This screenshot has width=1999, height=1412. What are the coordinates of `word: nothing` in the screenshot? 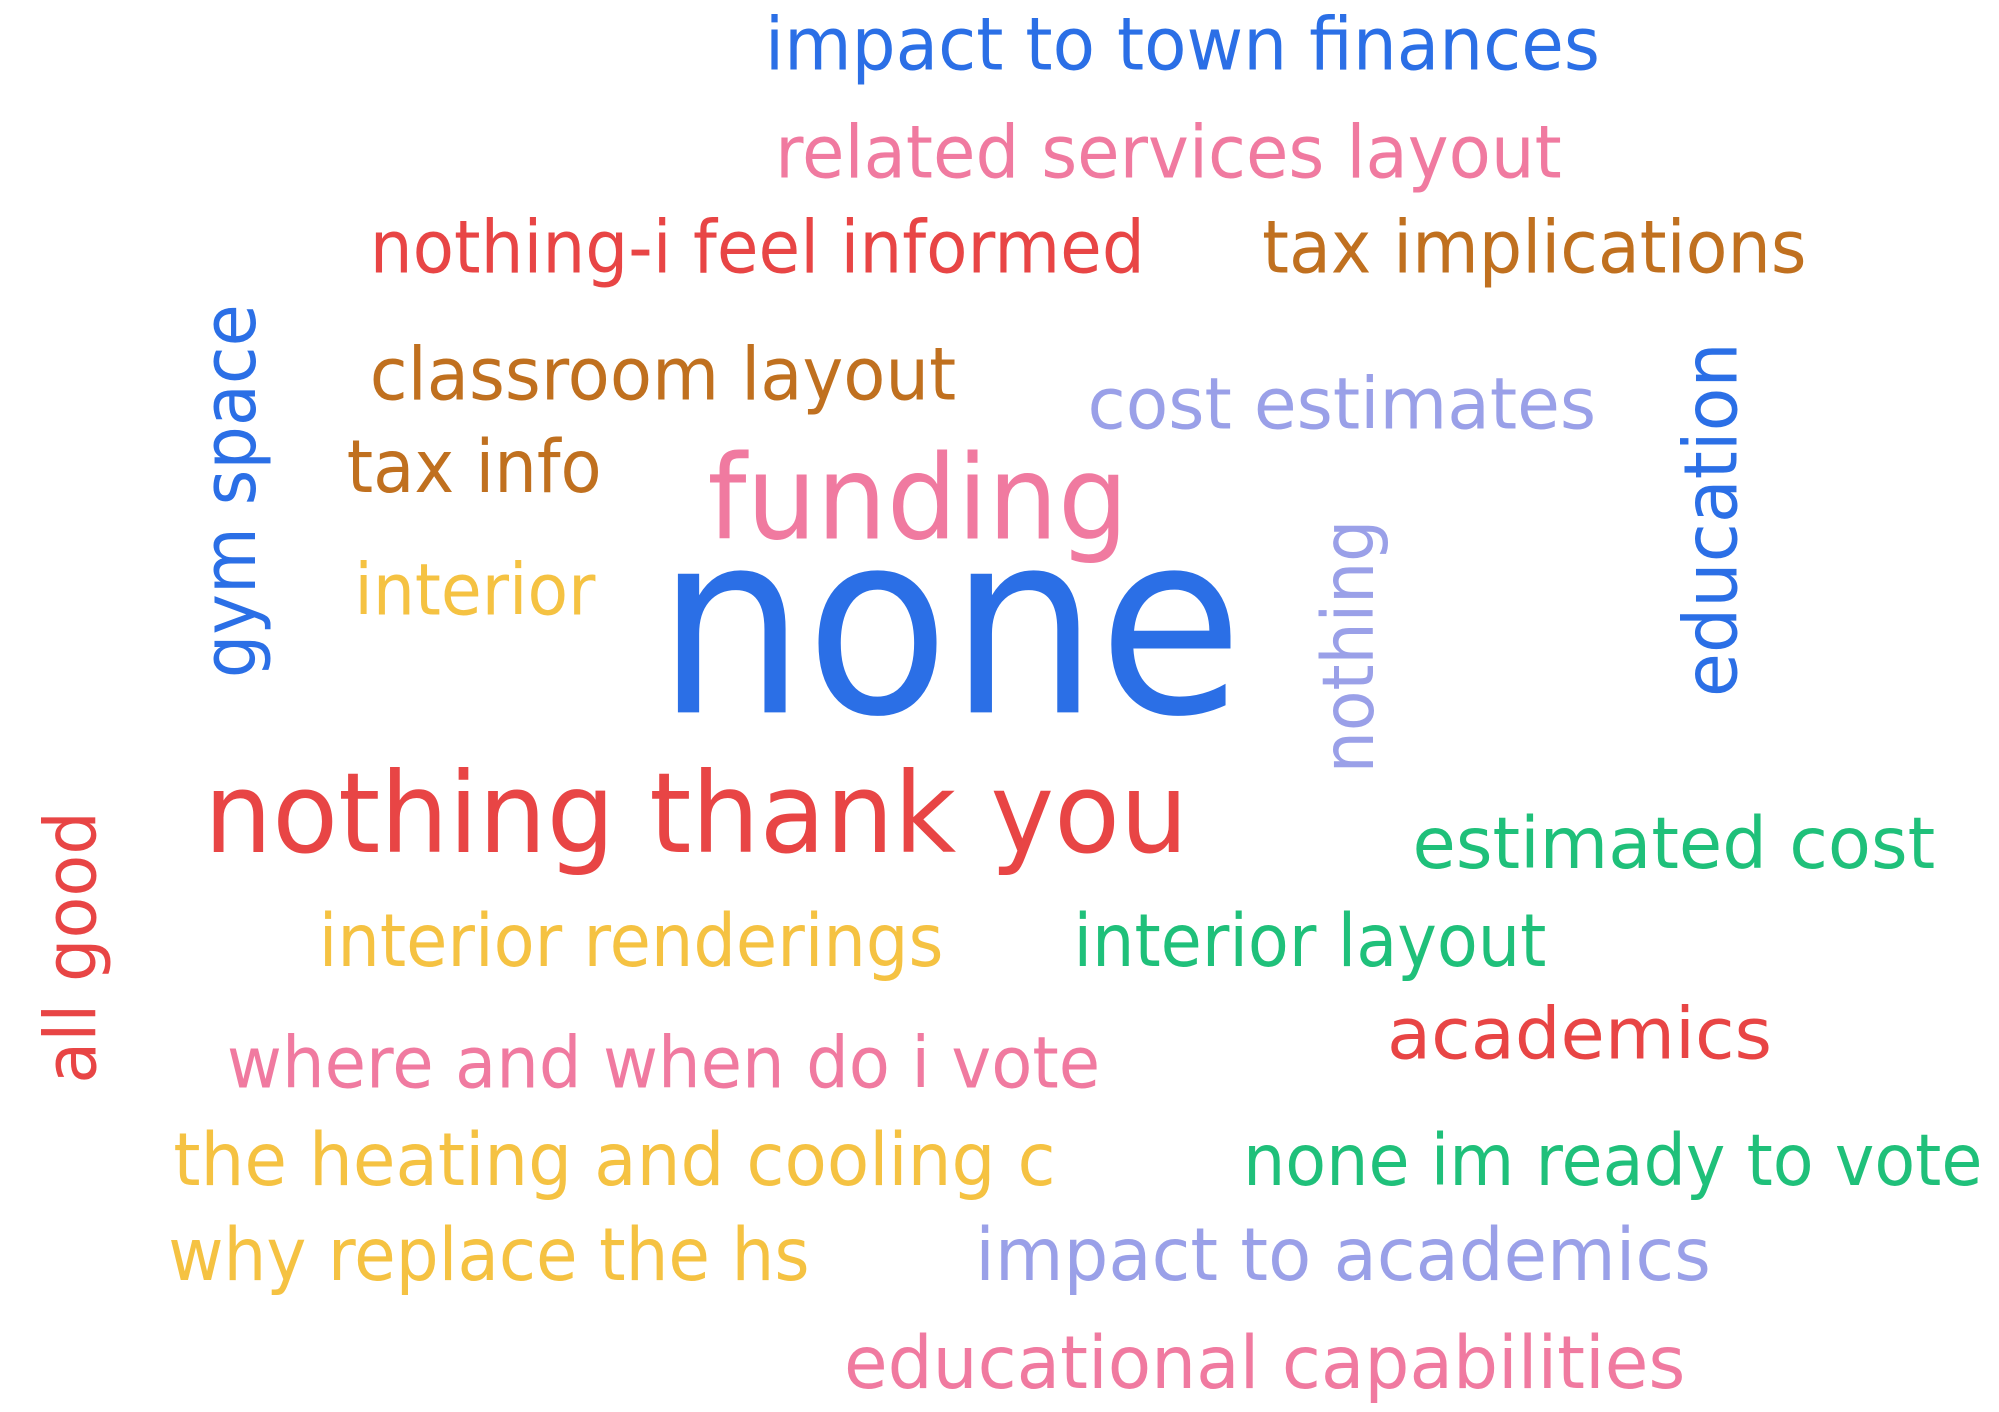 It's located at (1348, 647).